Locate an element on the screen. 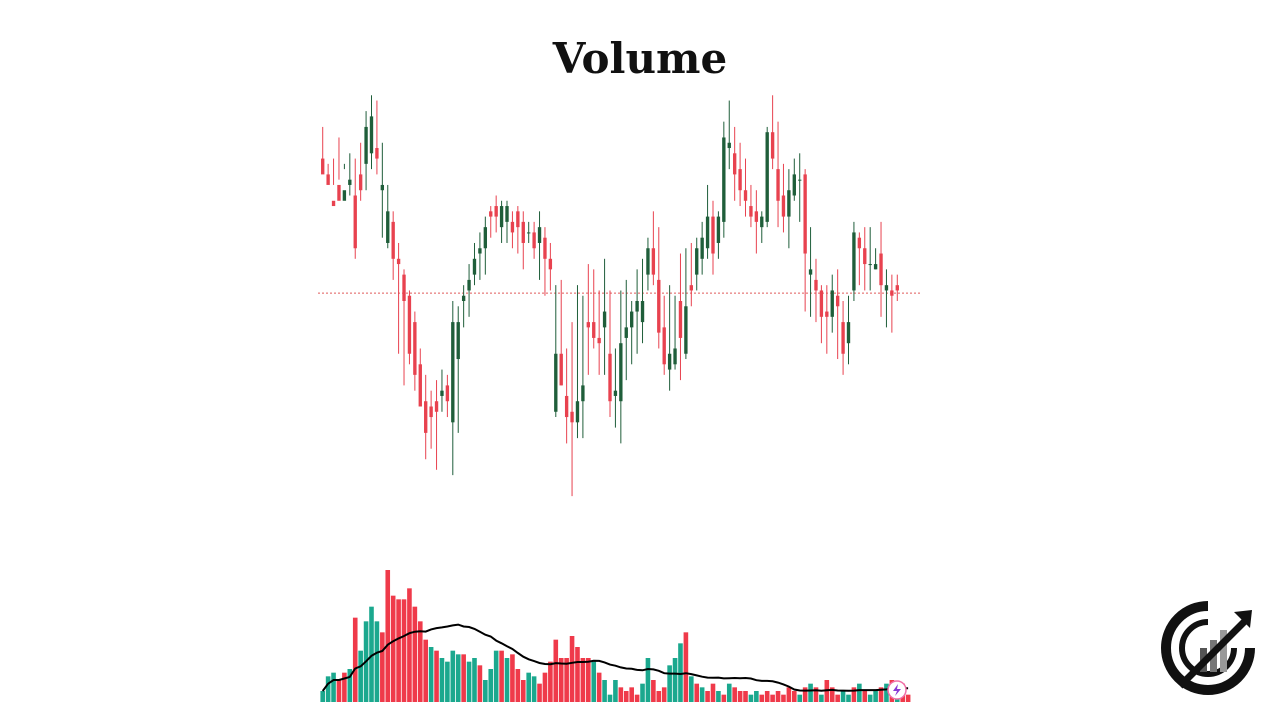 The width and height of the screenshot is (1280, 720). chart-growth-logo is located at coordinates (1208, 648).